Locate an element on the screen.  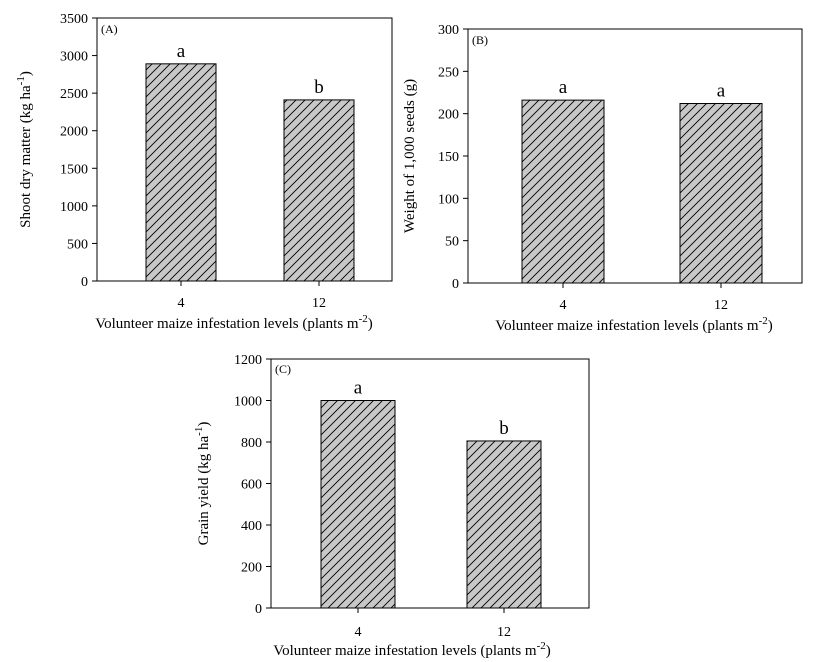
y-tick-label: 3500 is located at coordinates (74, 19).